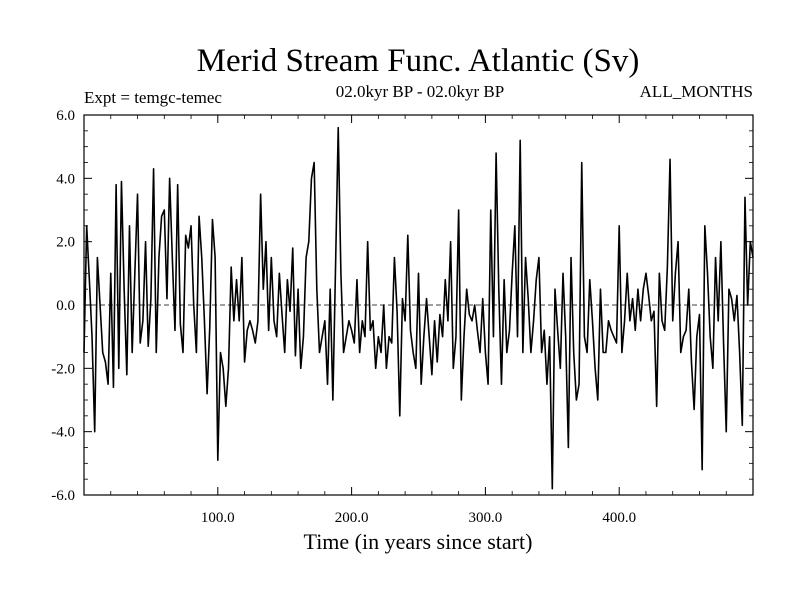  What do you see at coordinates (153, 97) in the screenshot?
I see `expt-label: Expt = temgc-temec` at bounding box center [153, 97].